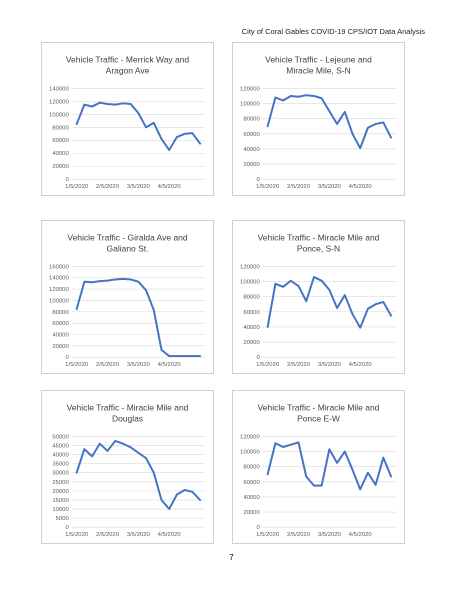  Describe the element at coordinates (318, 71) in the screenshot. I see `chart-title-line: Miracle Mile, S-N` at that location.